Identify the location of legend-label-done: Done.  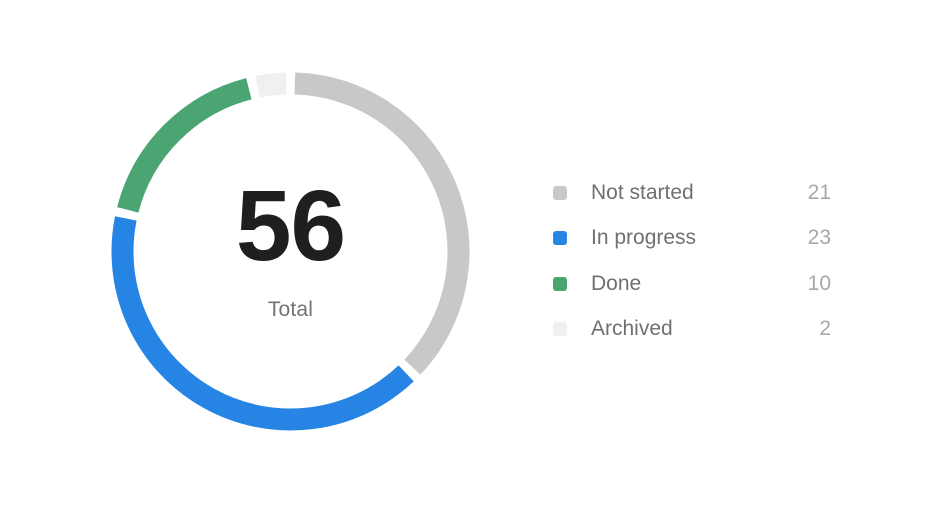
(616, 283).